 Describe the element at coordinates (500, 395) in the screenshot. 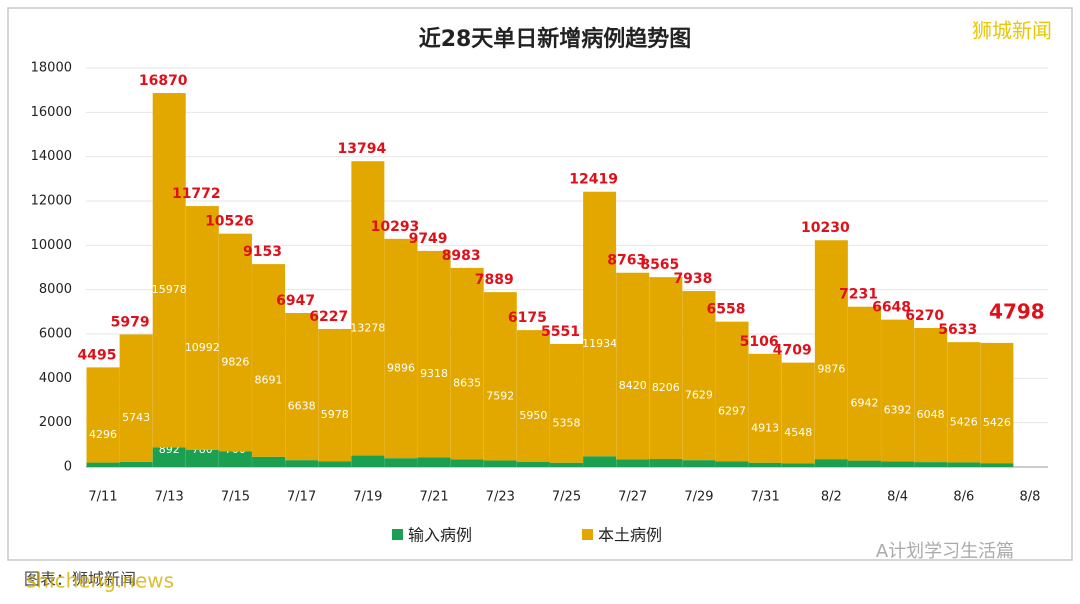

I see `data-label: 7592` at that location.